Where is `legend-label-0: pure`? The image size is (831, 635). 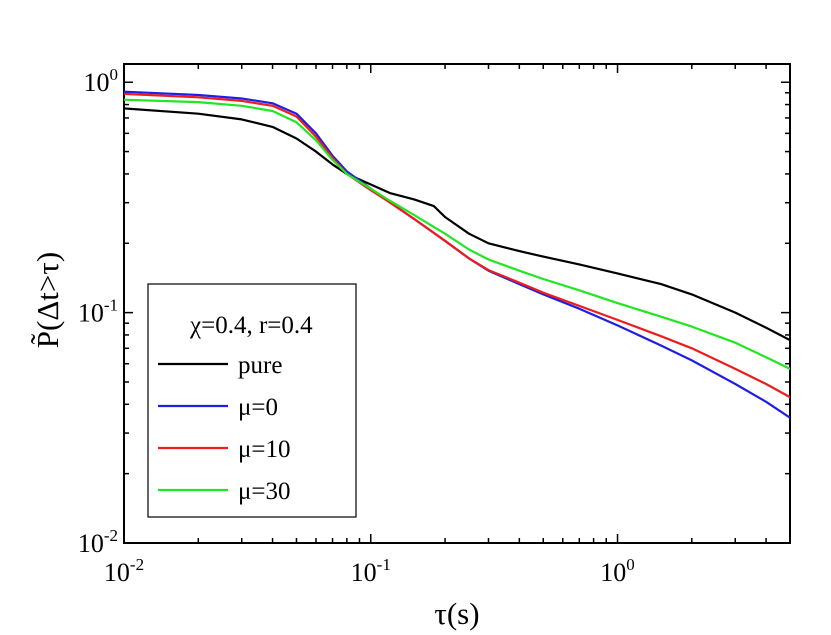
legend-label-0: pure is located at coordinates (260, 365).